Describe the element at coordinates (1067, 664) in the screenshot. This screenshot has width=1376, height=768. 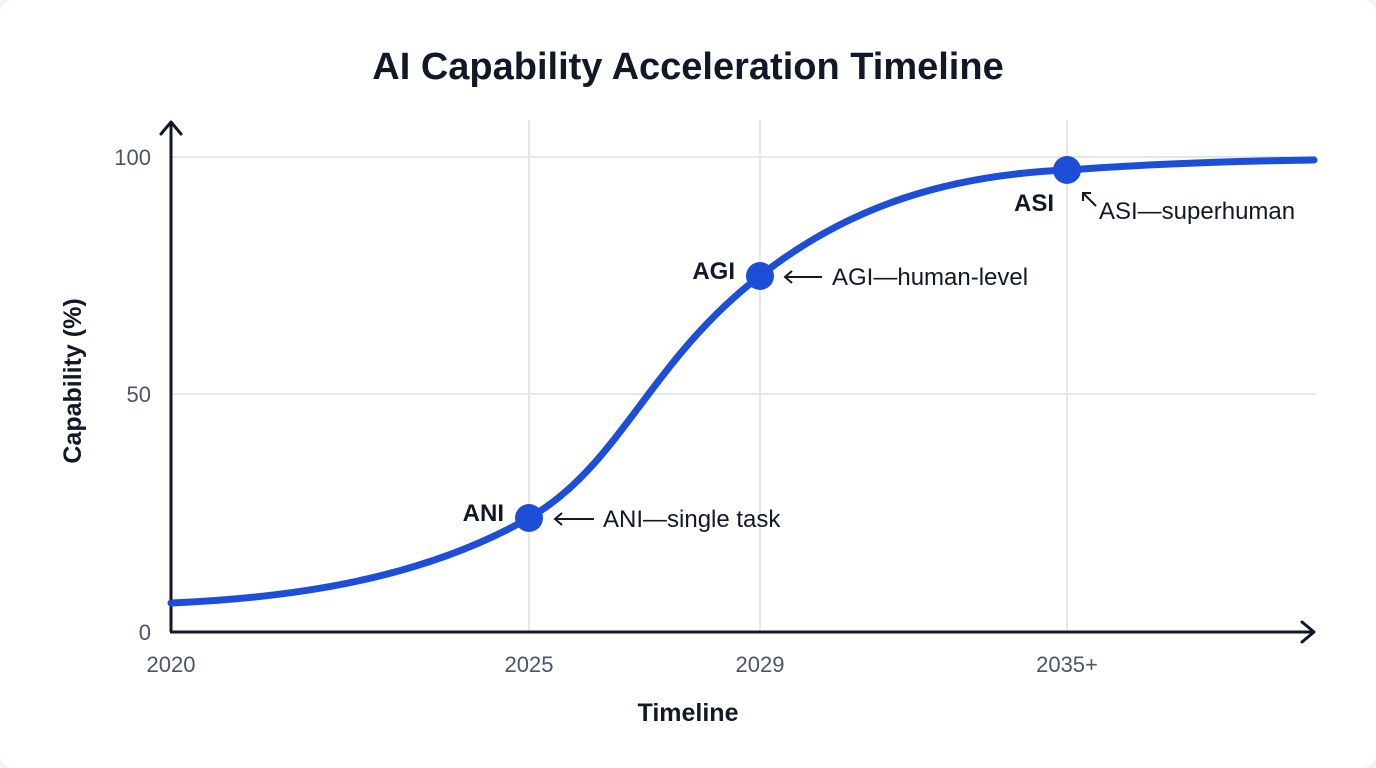
I see `x-tick-2035: 2035+` at that location.